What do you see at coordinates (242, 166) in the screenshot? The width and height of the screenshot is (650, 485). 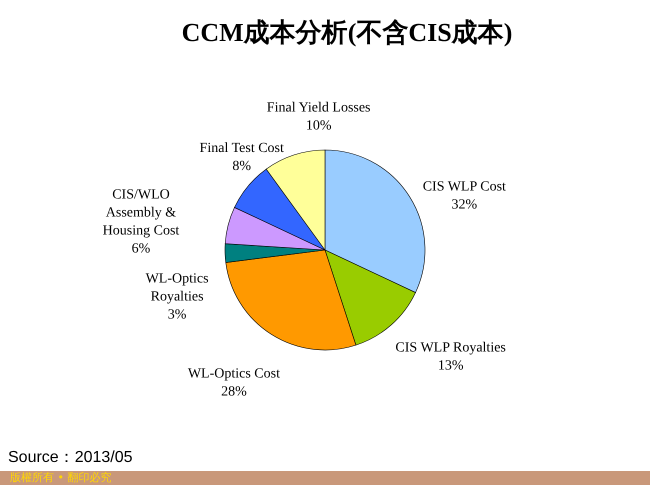 I see `data-label: 8%` at bounding box center [242, 166].